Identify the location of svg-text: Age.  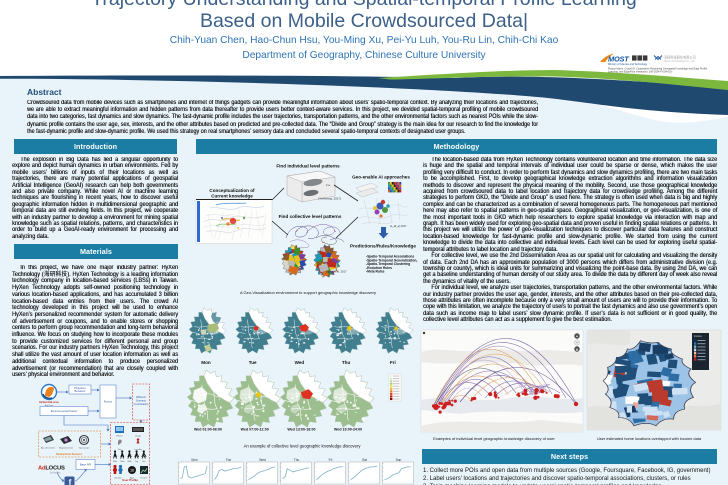
(132, 478).